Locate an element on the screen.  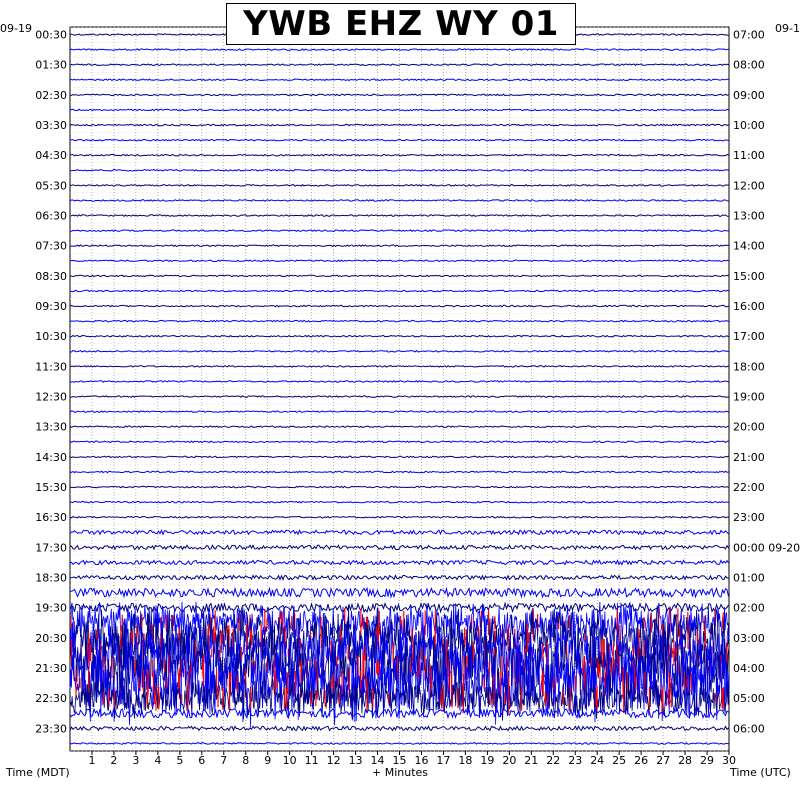
right-hour-label: 08:00 is located at coordinates (749, 65).